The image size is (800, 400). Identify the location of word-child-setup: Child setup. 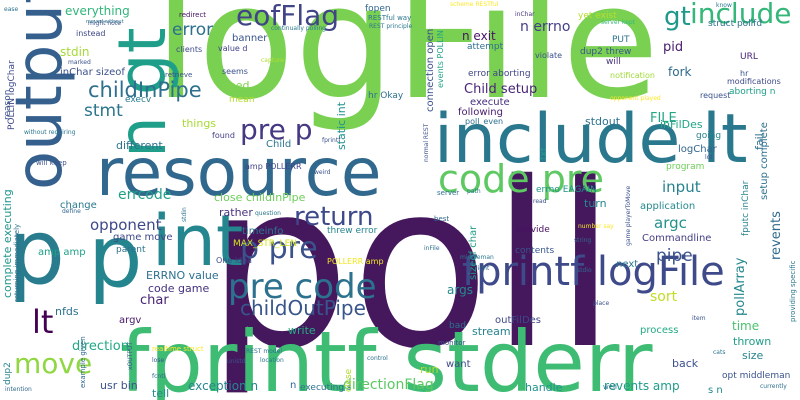
(501, 89).